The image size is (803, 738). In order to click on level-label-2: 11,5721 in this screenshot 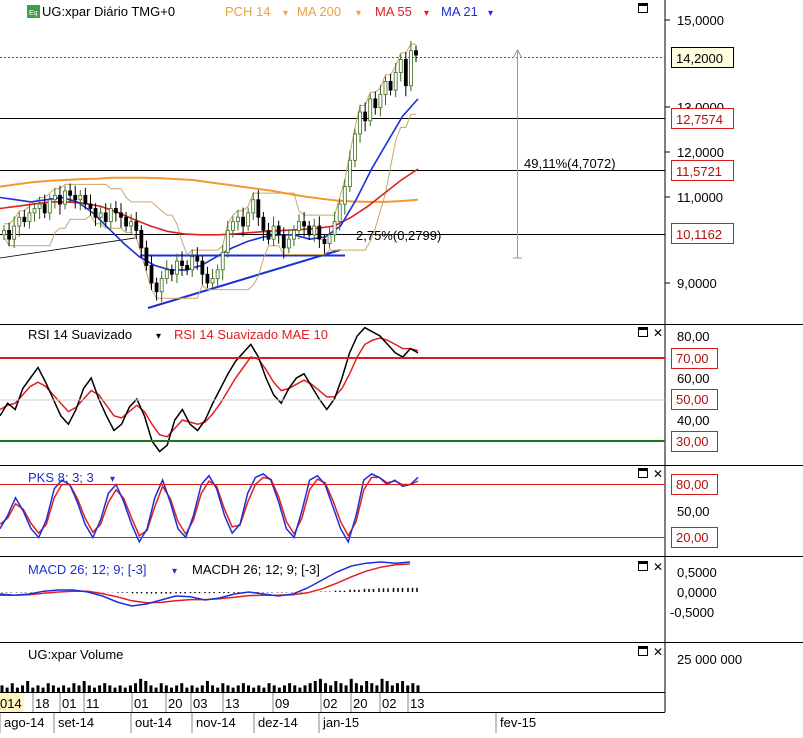, I will do `click(699, 171)`.